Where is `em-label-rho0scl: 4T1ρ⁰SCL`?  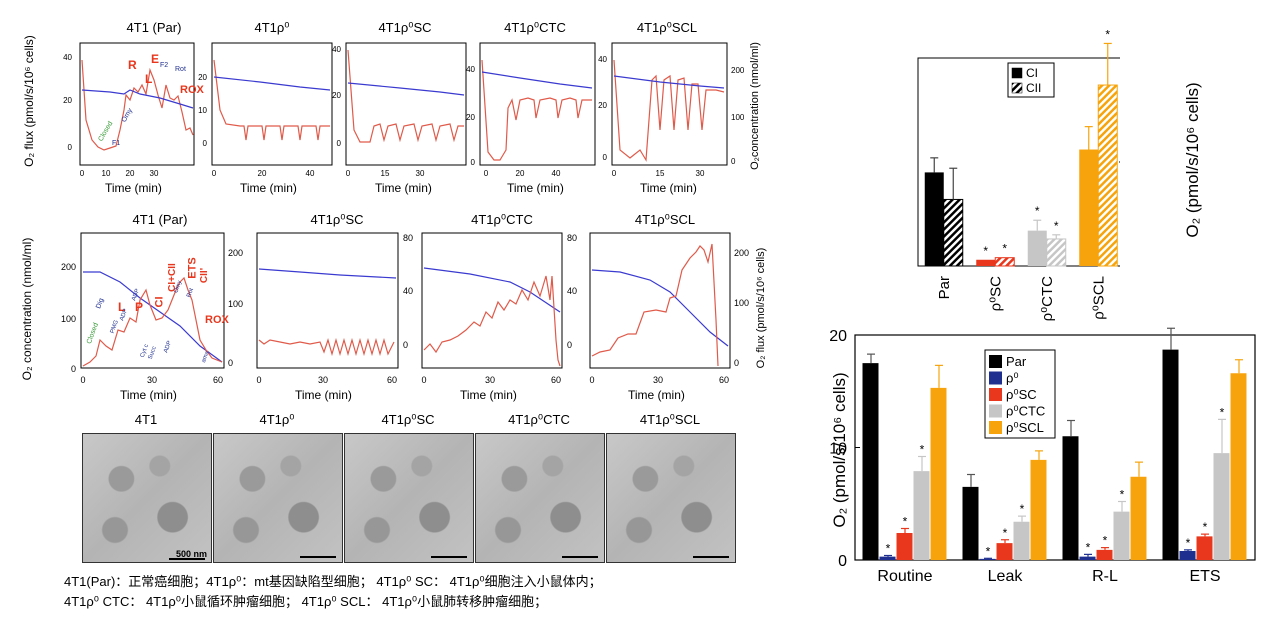 em-label-rho0scl: 4T1ρ⁰SCL is located at coordinates (670, 419).